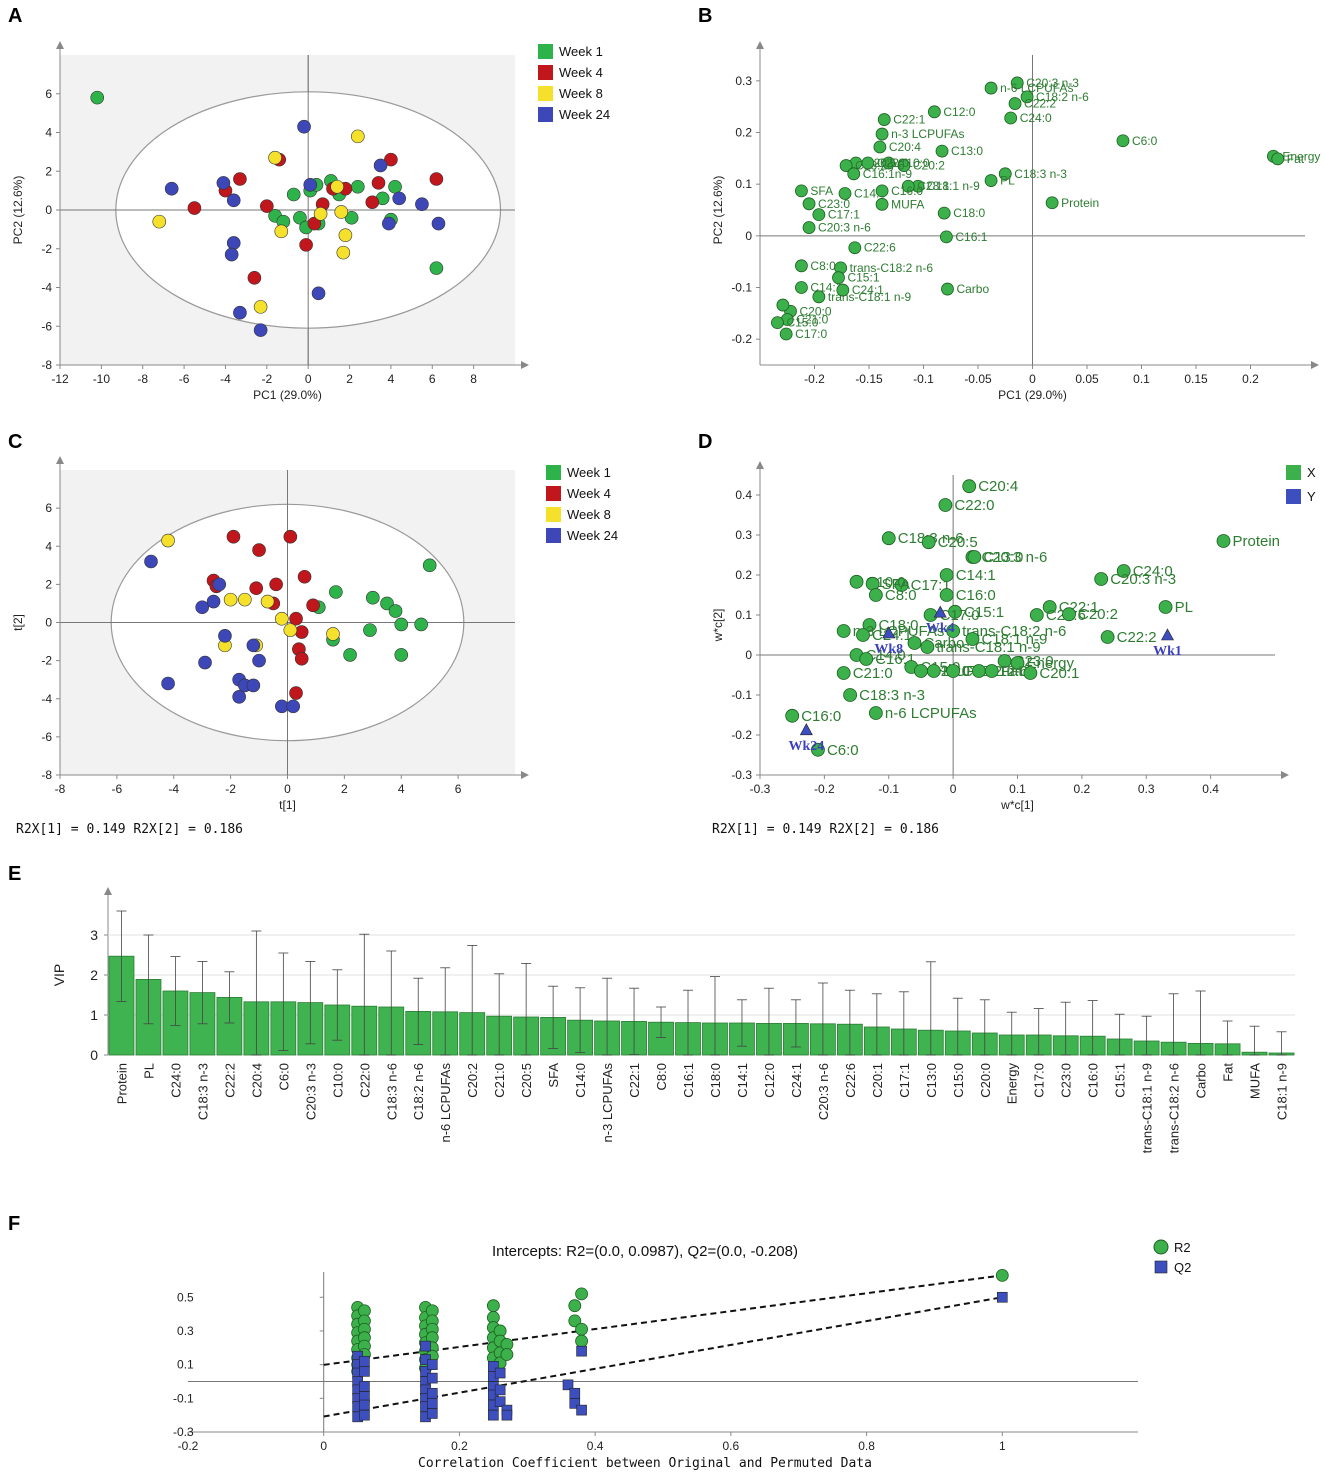  What do you see at coordinates (1036, 118) in the screenshot?
I see `loading-label: C24:0` at bounding box center [1036, 118].